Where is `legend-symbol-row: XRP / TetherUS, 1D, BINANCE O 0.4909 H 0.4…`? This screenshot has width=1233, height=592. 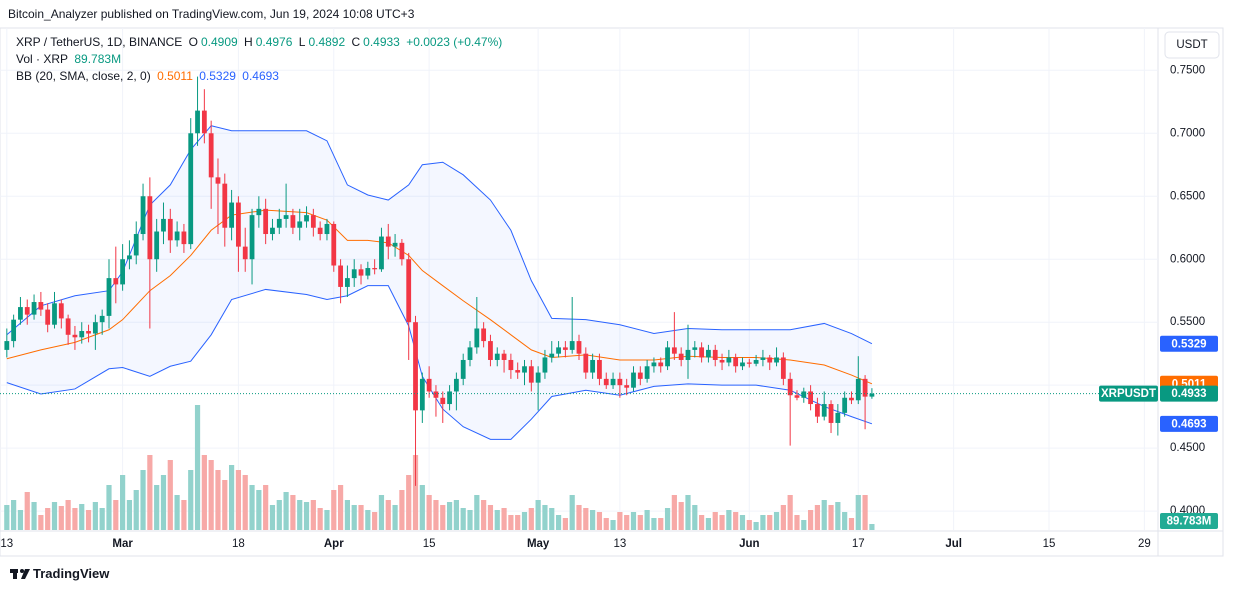 legend-symbol-row: XRP / TetherUS, 1D, BINANCE O 0.4909 H 0.4… is located at coordinates (260, 42).